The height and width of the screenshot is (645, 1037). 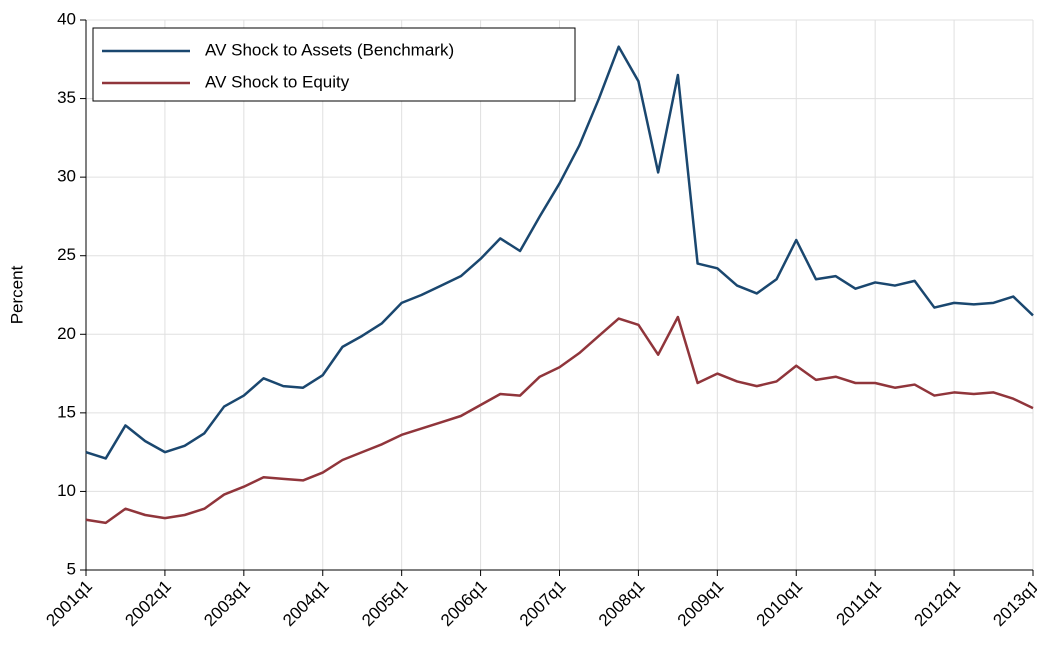 What do you see at coordinates (71, 568) in the screenshot?
I see `y-tick-label: 5` at bounding box center [71, 568].